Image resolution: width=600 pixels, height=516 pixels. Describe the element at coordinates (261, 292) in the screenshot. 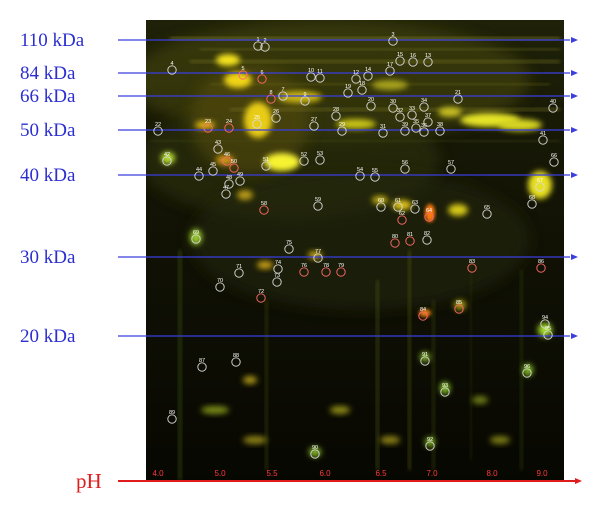

I see `spot-number: 72` at that location.